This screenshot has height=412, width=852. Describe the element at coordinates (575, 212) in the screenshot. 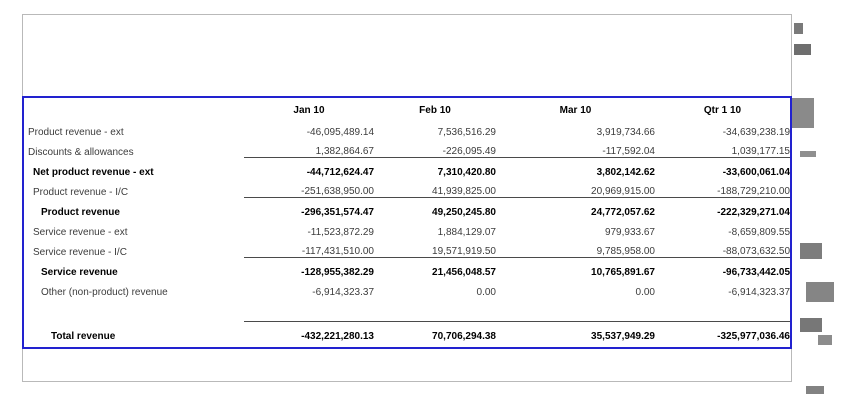

I see `cell-value: 24,772,057.62` at that location.